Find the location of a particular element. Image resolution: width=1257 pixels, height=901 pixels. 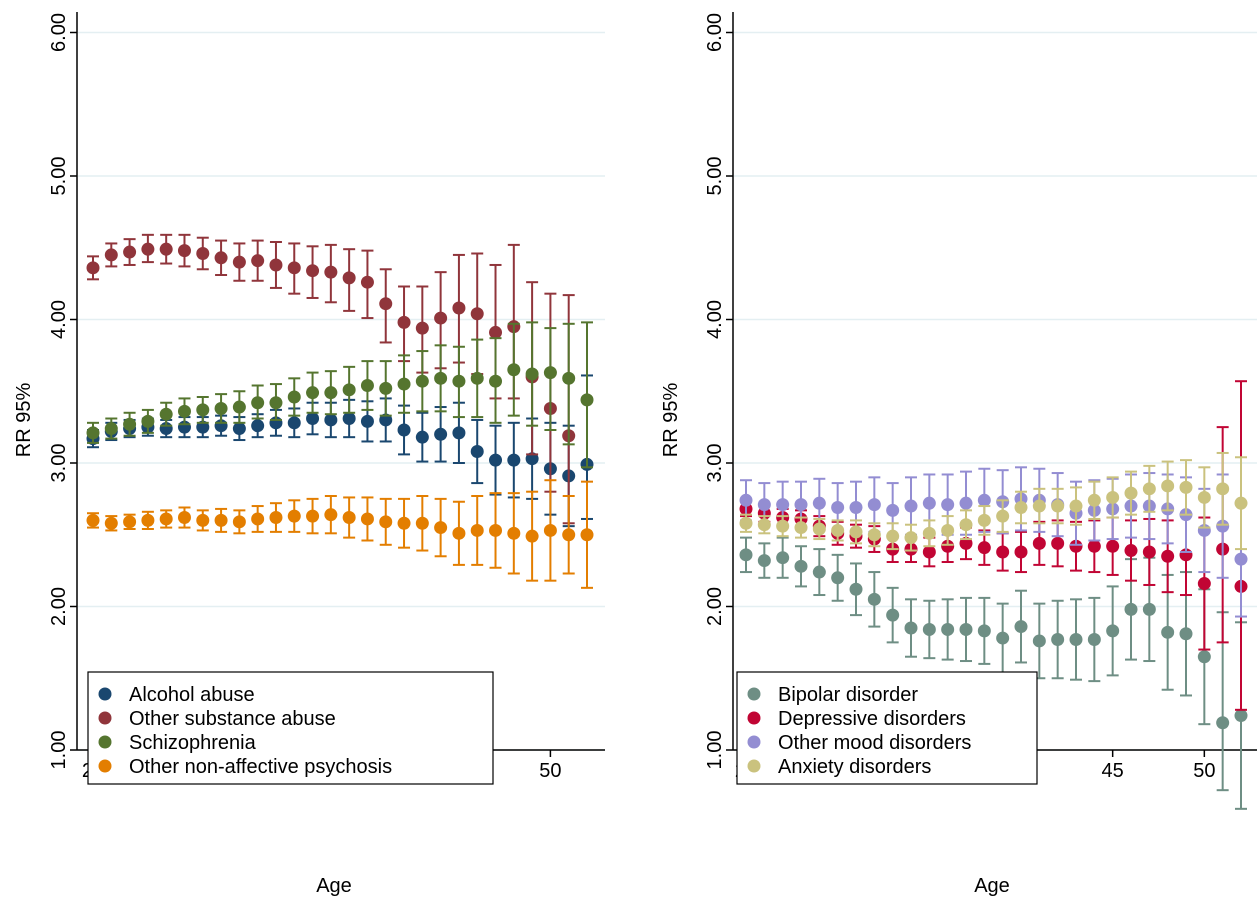

y-tick-label: 2.00 is located at coordinates (715, 606).